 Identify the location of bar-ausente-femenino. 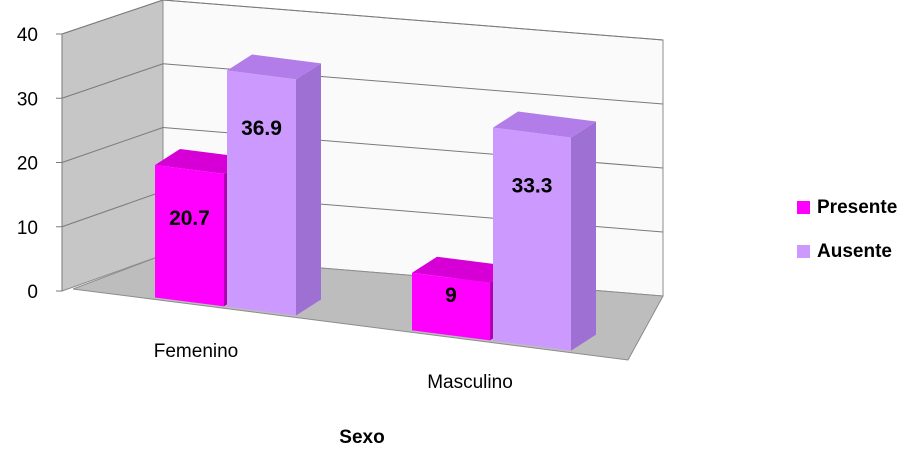
(261, 193).